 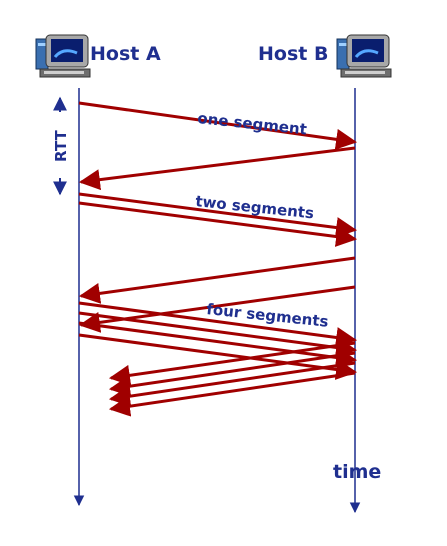 What do you see at coordinates (218, 334) in the screenshot?
I see `segment-arrow-3b` at bounding box center [218, 334].